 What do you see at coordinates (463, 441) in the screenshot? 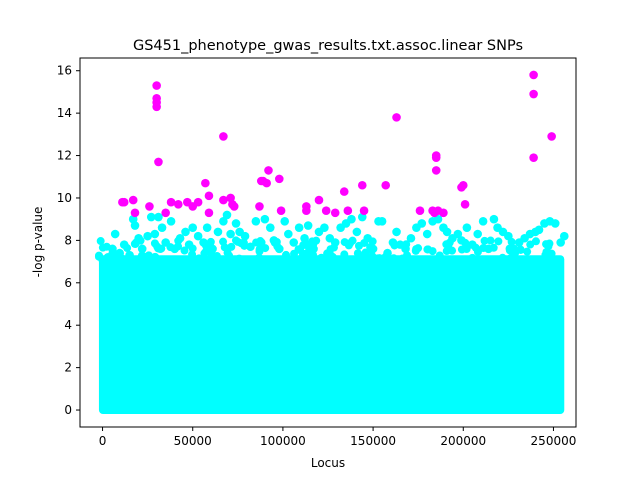
I see `x-tick-label: 200000` at bounding box center [463, 441].